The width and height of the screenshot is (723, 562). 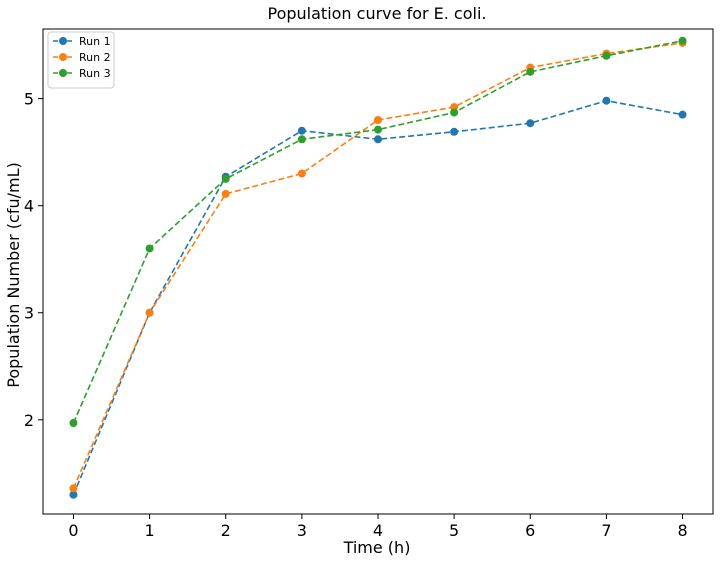 I want to click on chart-title: Population curve for E. coli., so click(x=377, y=13).